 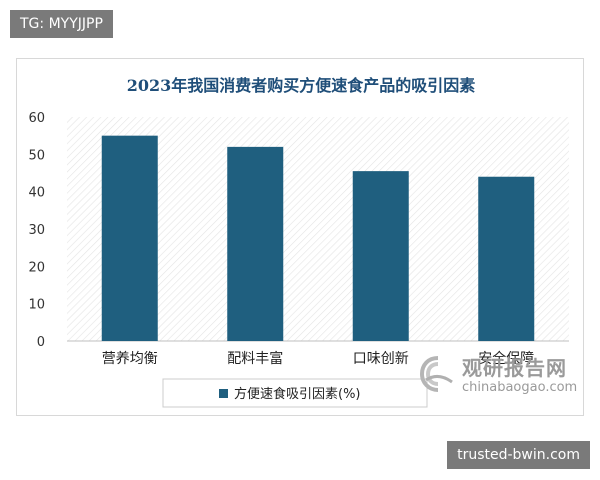 I want to click on y-tick-label: 10, so click(x=36, y=305).